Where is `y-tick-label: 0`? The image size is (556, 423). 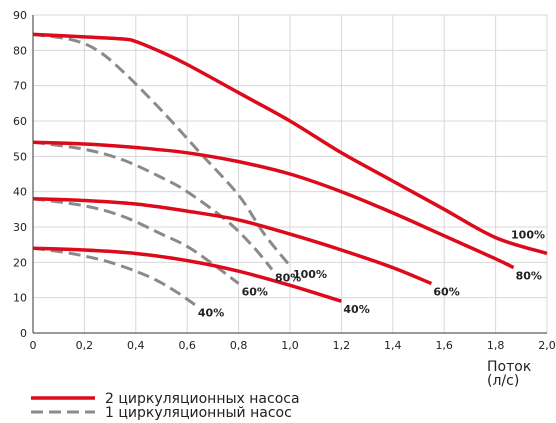 y-tick-label: 0 is located at coordinates (23, 333).